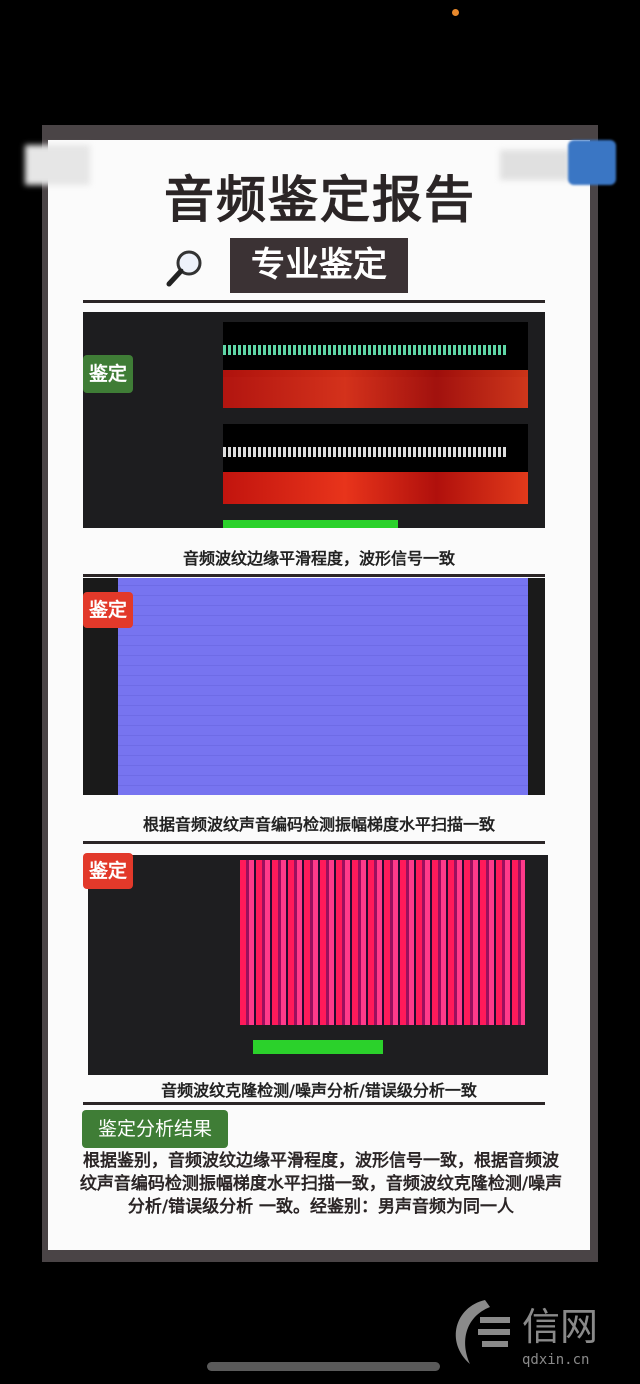 The height and width of the screenshot is (1384, 640). What do you see at coordinates (592, 162) in the screenshot?
I see `blurred-icon` at bounding box center [592, 162].